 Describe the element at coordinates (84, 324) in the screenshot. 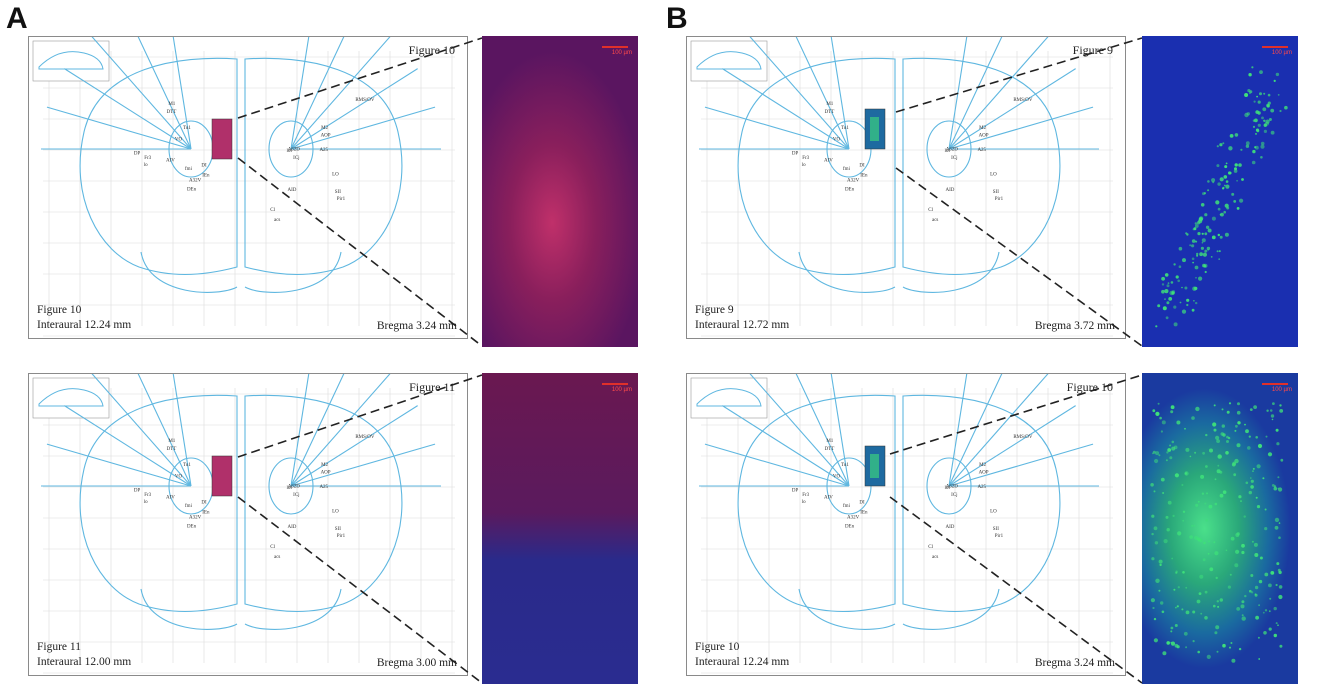

I see `caption-interaural: Interaural 12.24 mm` at that location.